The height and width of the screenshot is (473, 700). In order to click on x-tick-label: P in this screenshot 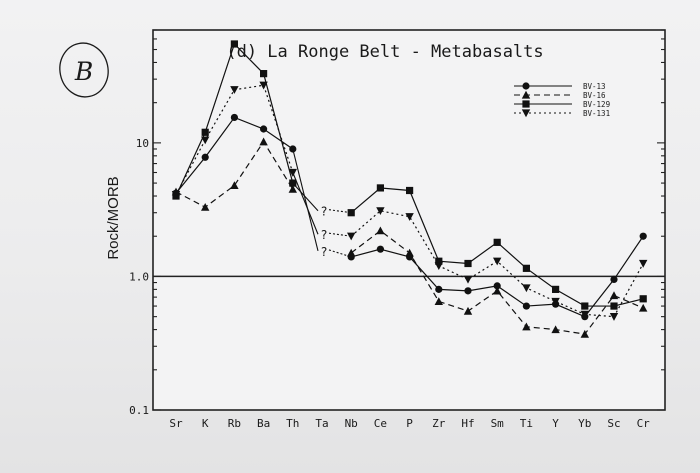, I will do `click(409, 423)`.